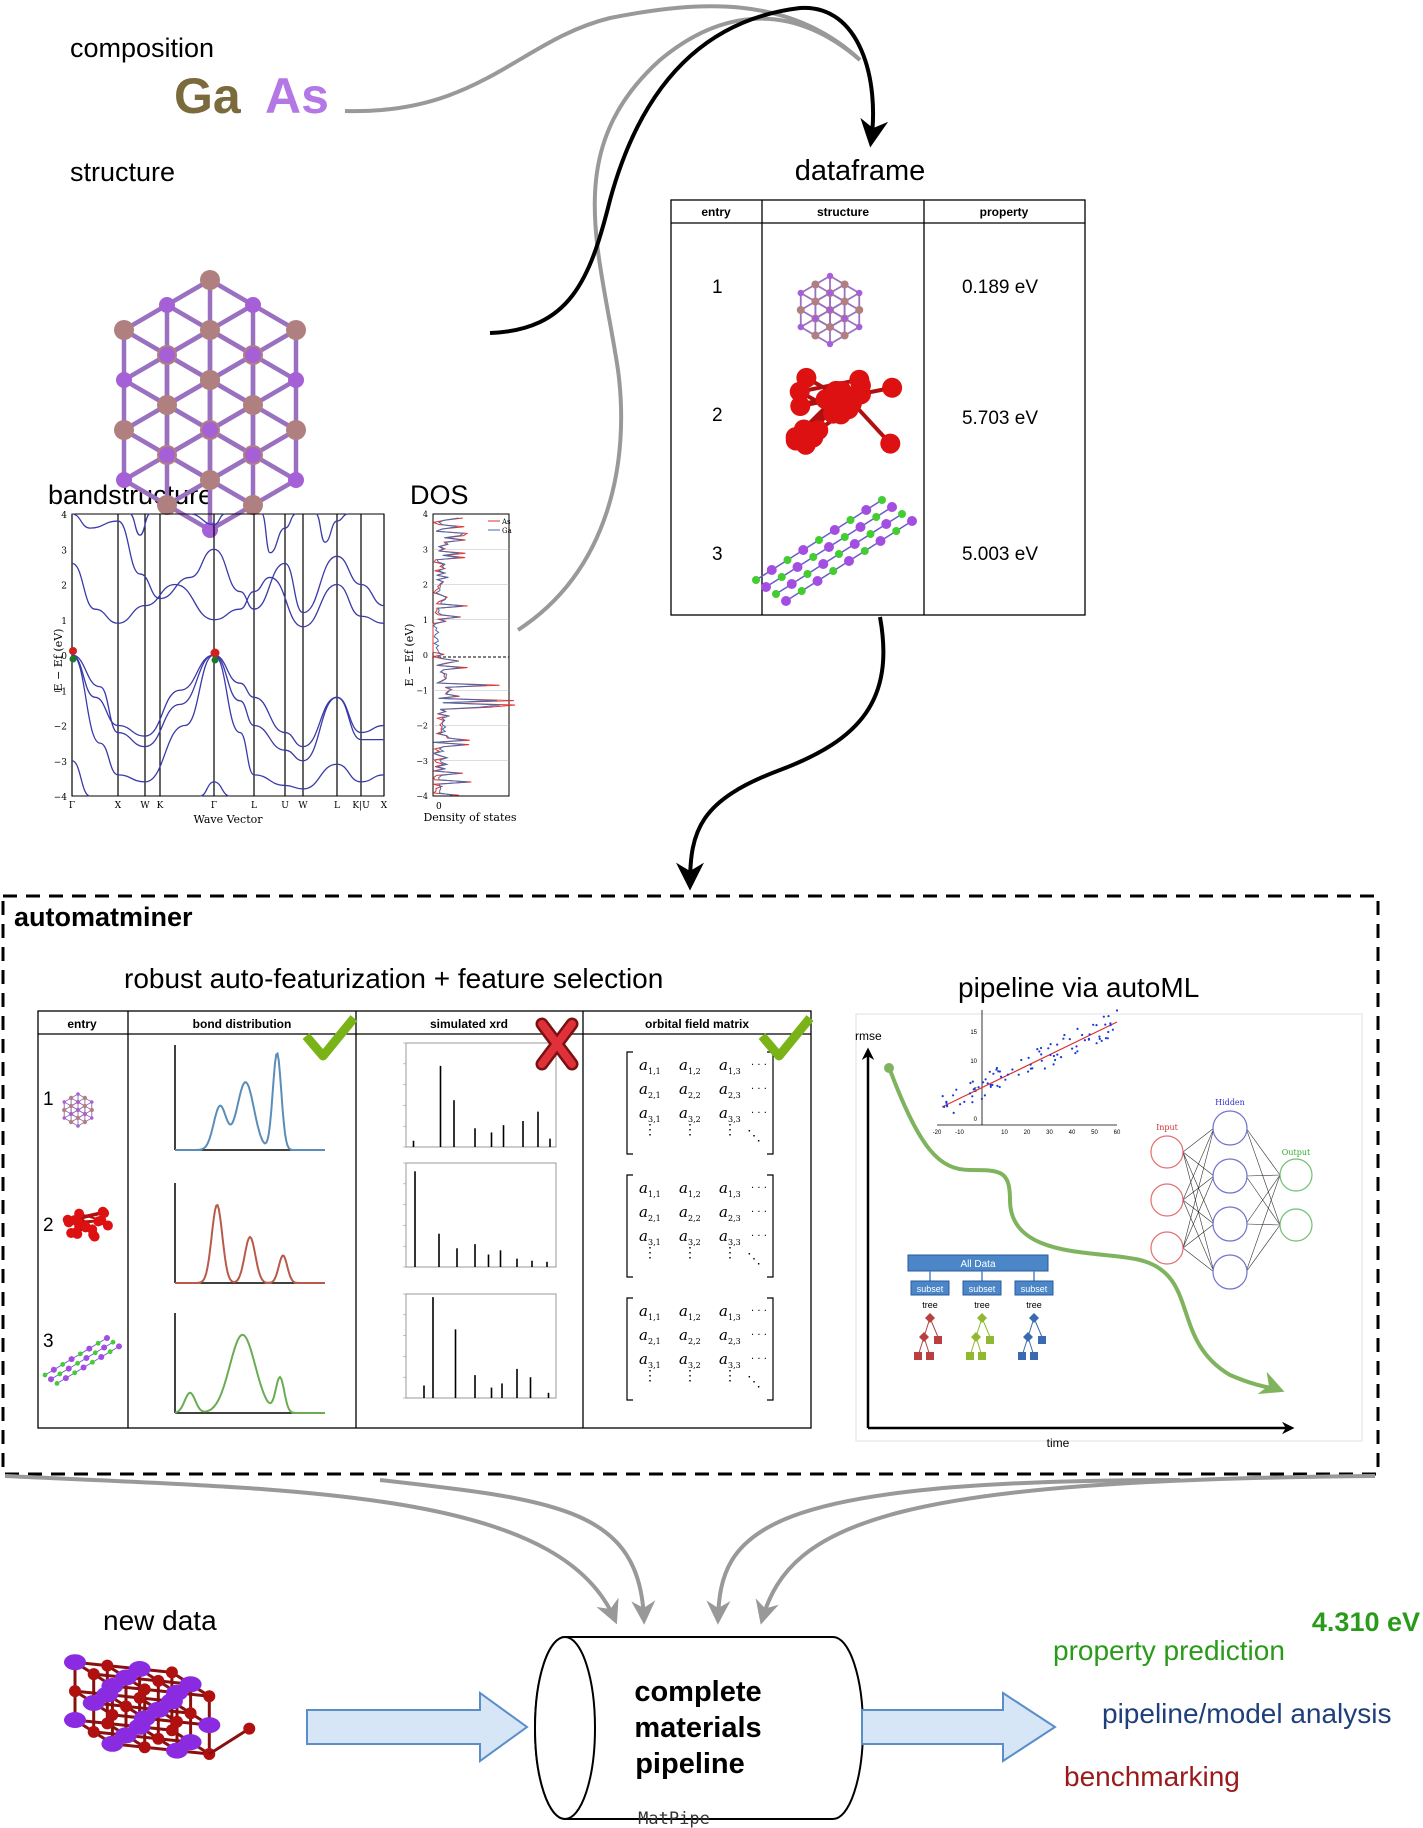 The height and width of the screenshot is (1828, 1423). I want to click on matrix-index: 3,2, so click(694, 1119).